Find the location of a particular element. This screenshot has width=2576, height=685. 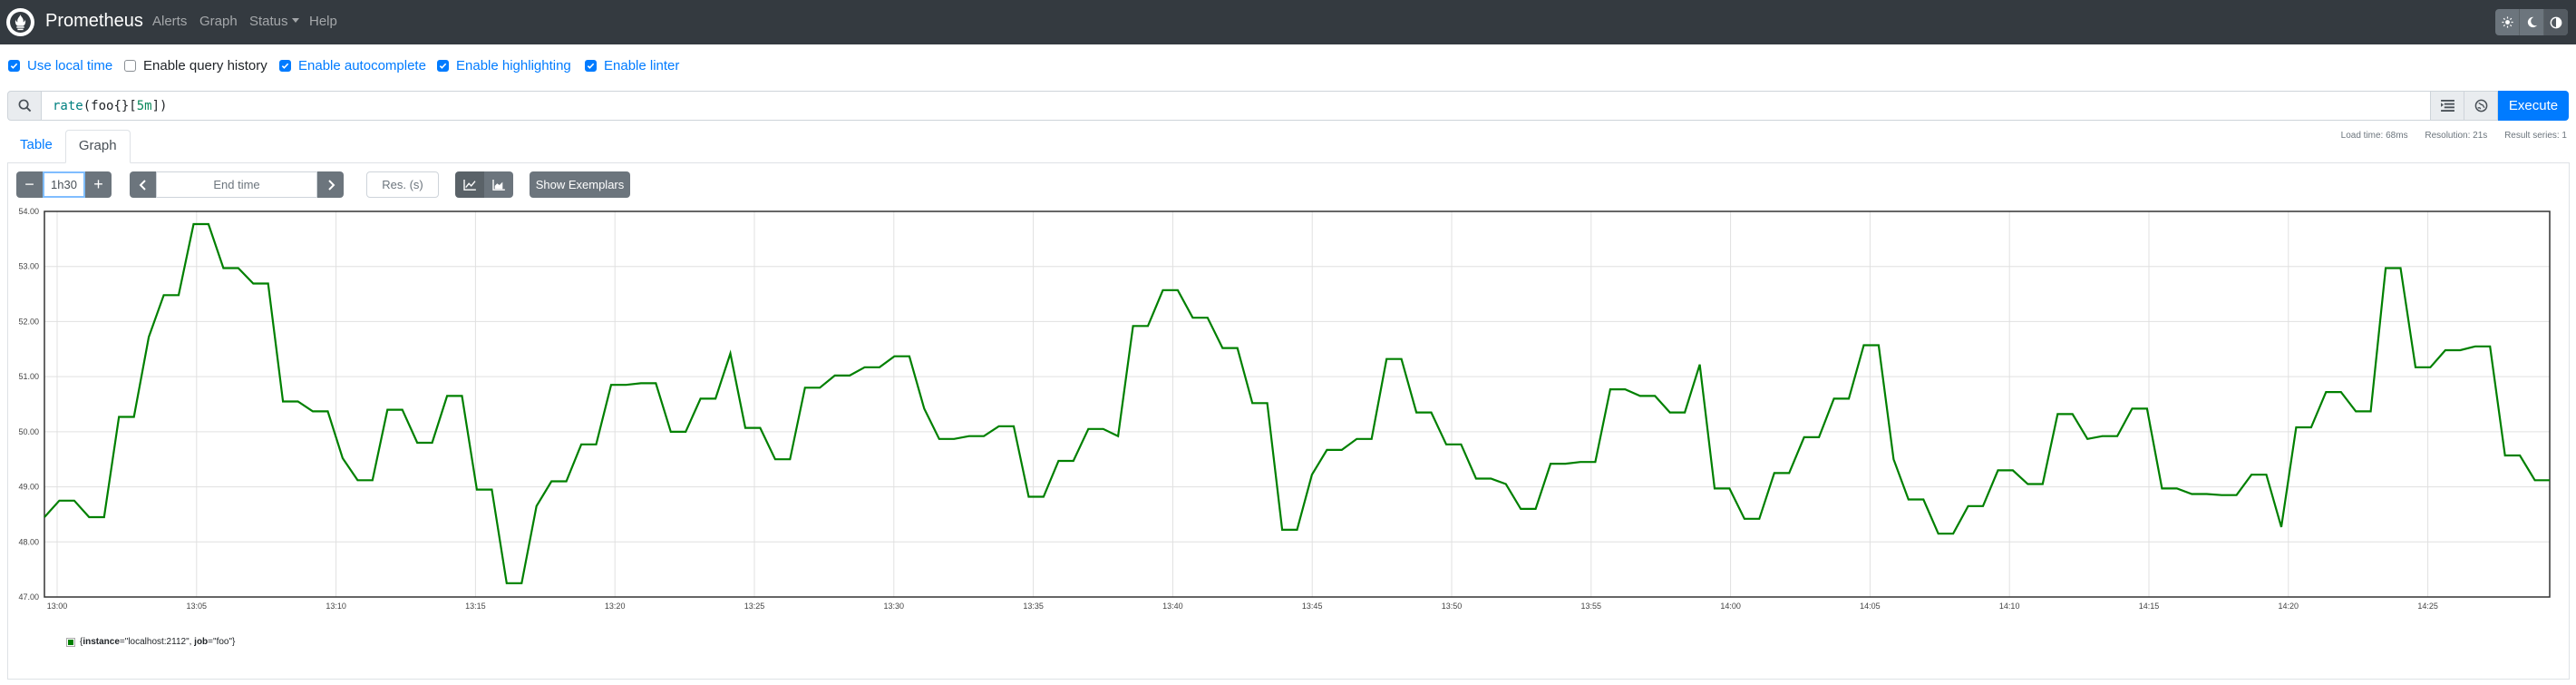

x-tick-label: 13:45 is located at coordinates (1312, 607).